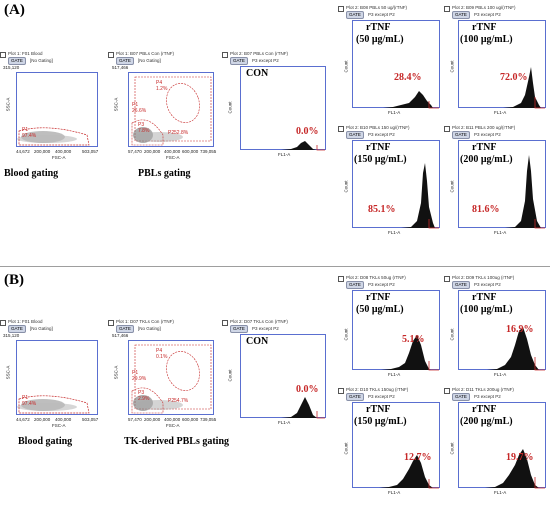 The width and height of the screenshot is (550, 508). Describe the element at coordinates (190, 419) in the screenshot. I see `x-tick: 600,000` at that location.